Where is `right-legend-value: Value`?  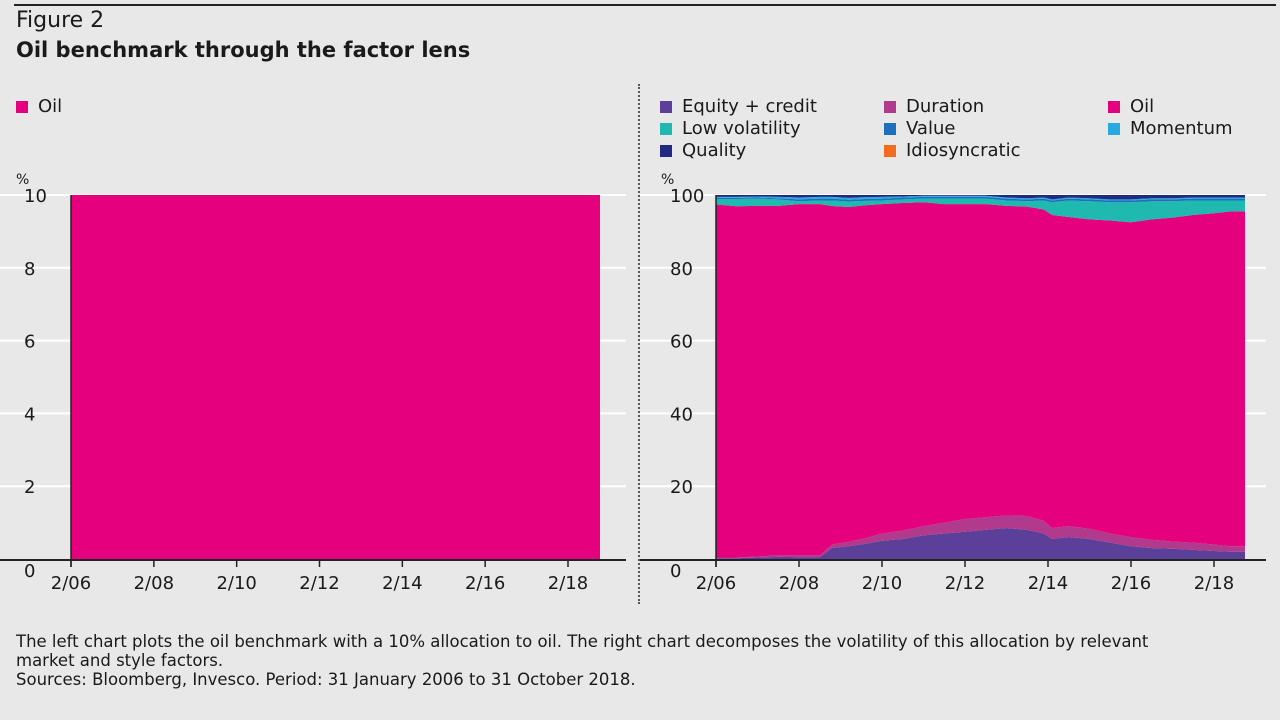
right-legend-value: Value is located at coordinates (919, 128).